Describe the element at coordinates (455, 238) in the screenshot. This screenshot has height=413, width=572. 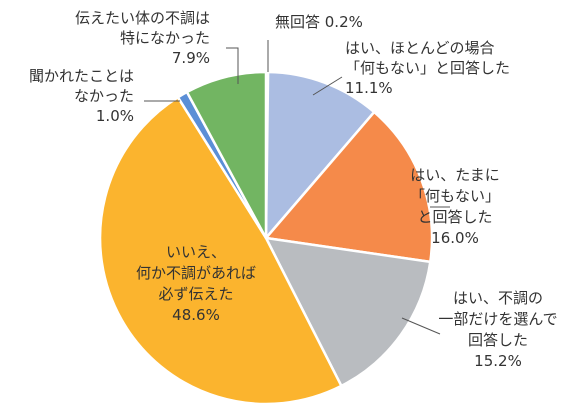
I see `slice-label-line: 16.0%` at that location.